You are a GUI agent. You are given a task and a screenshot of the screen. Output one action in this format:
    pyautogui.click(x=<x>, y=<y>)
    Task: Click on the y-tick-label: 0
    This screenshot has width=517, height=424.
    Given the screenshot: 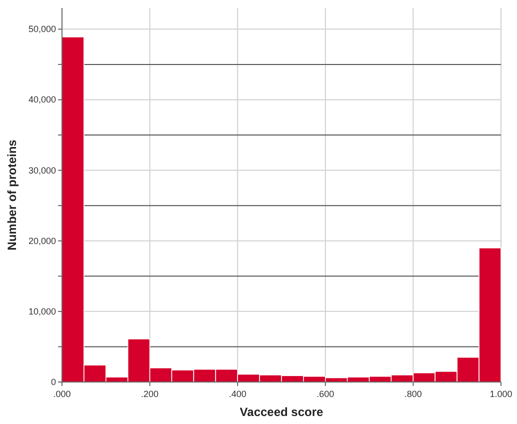 What is the action you would take?
    pyautogui.click(x=53, y=382)
    